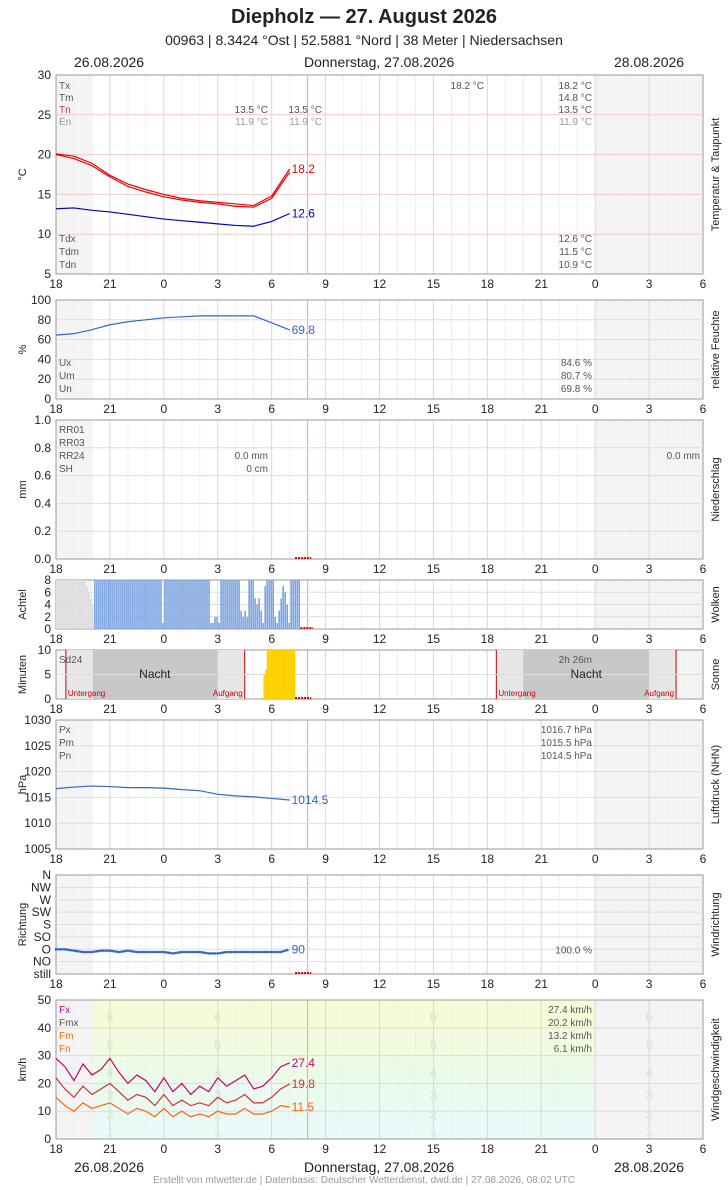 This screenshot has height=1190, width=728. What do you see at coordinates (716, 675) in the screenshot?
I see `side-label-sun: Sonne` at bounding box center [716, 675].